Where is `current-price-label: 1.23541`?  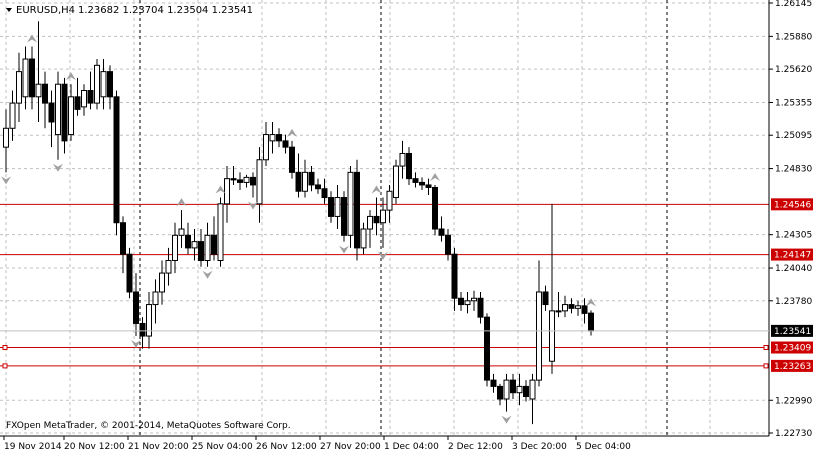
current-price-label: 1.23541 is located at coordinates (792, 332).